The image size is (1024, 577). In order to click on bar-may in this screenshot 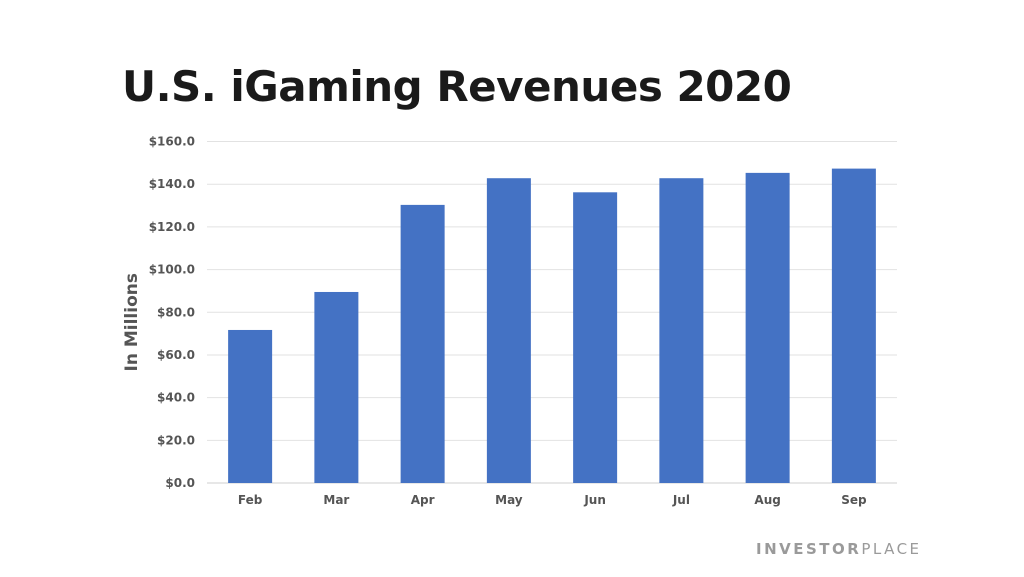, I will do `click(508, 330)`.